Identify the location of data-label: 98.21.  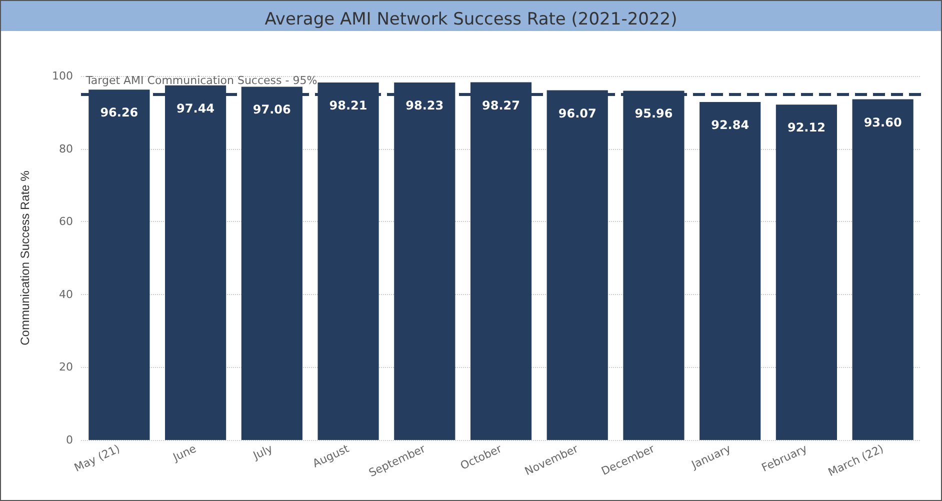
(348, 105).